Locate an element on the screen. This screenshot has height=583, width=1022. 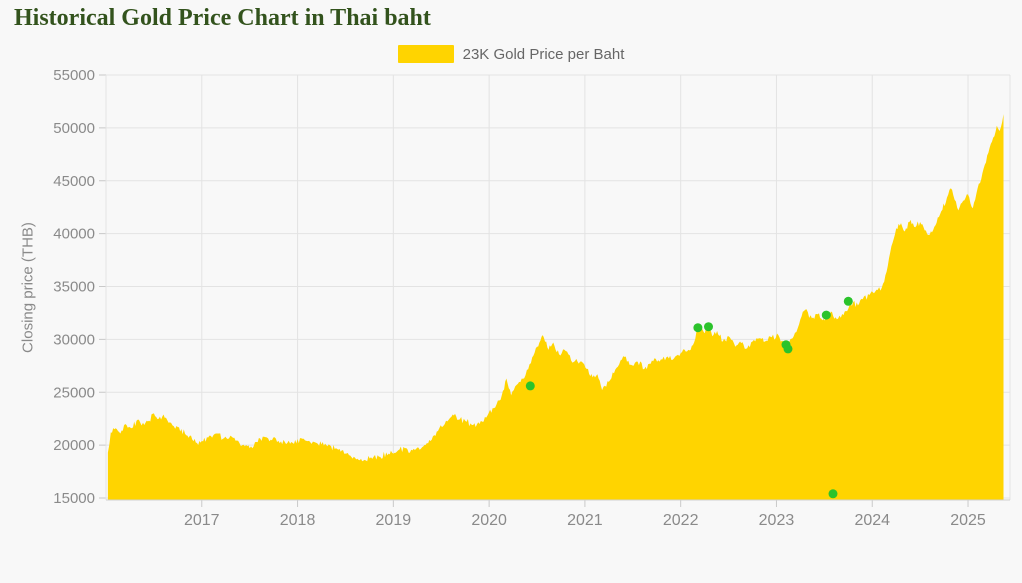
legend-swatch is located at coordinates (425, 54).